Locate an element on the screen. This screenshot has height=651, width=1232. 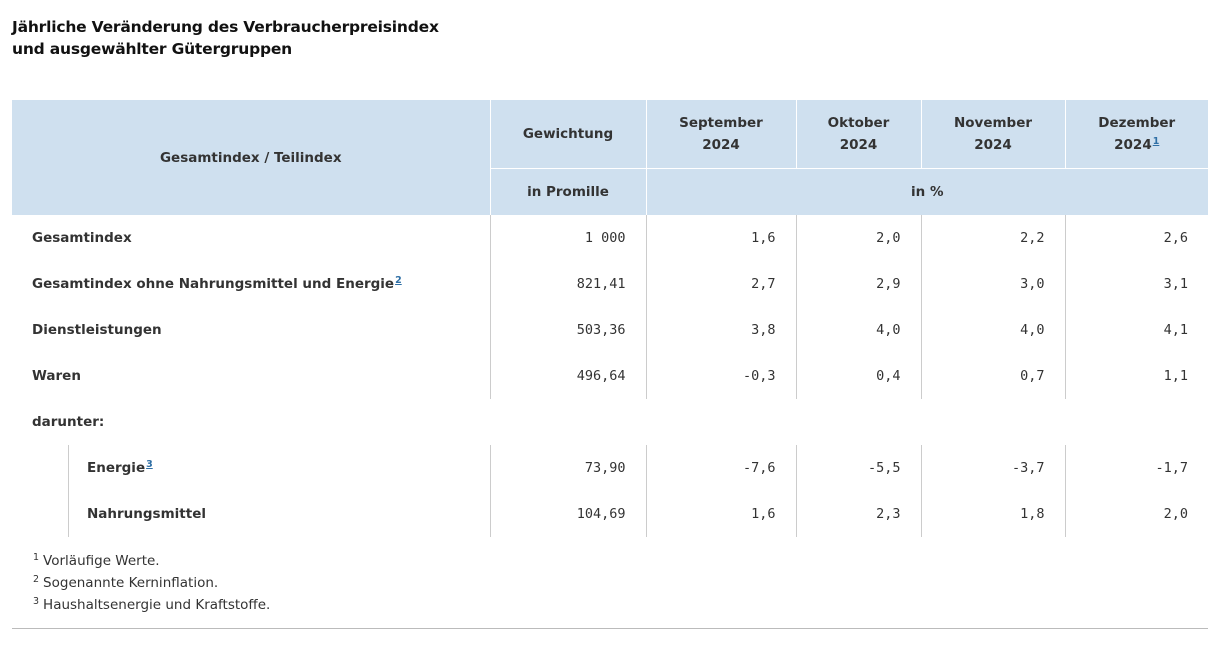
sub-row-label: Energie3 is located at coordinates (251, 468).